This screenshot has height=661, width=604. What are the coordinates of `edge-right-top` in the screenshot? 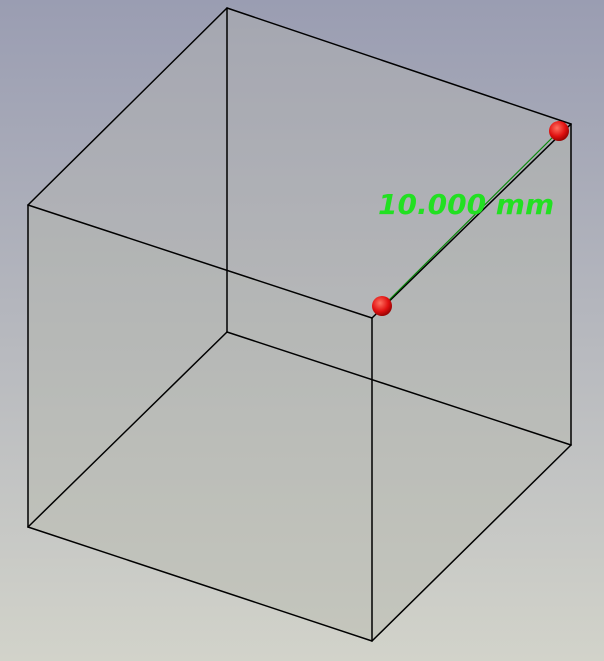 It's located at (471, 221).